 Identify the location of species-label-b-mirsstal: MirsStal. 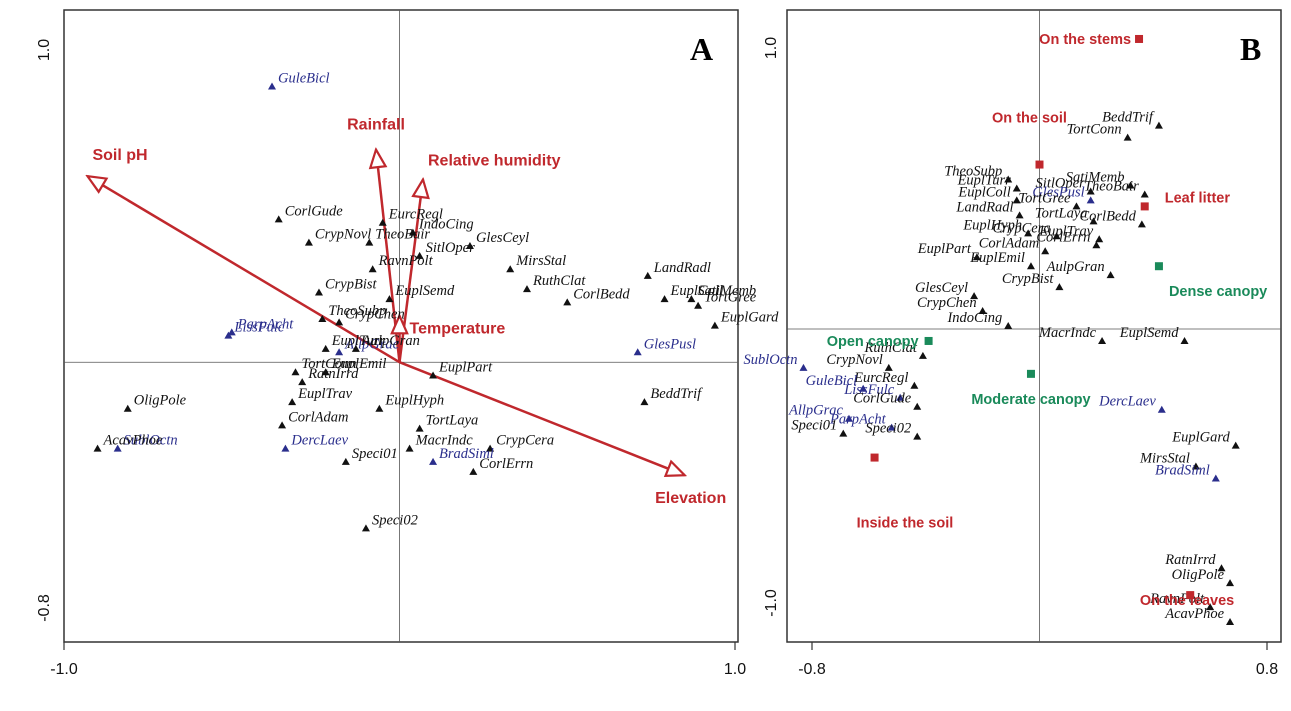
(1164, 459).